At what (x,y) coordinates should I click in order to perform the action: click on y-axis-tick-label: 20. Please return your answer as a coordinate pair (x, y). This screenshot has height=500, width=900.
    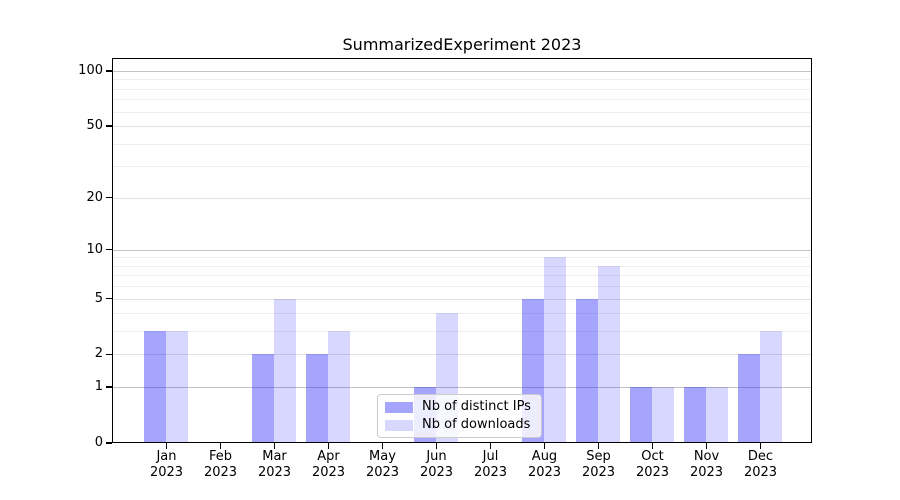
    Looking at the image, I should click on (94, 197).